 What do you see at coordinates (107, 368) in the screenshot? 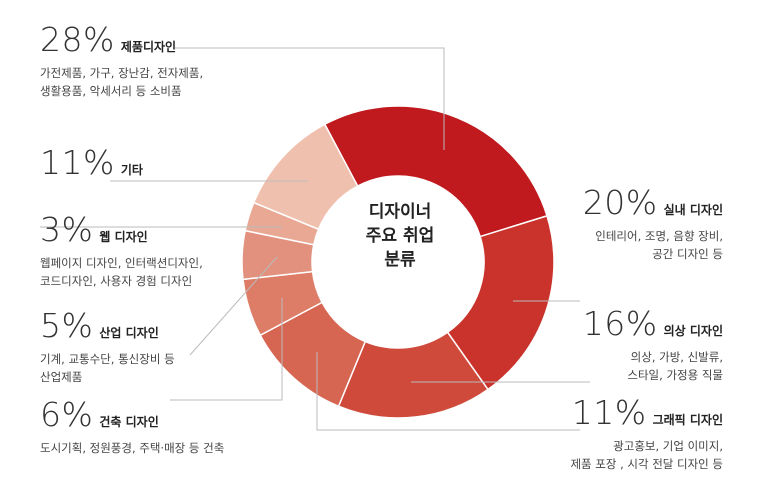
I see `slice-desc: 기계, 교통수단, 통신장비 등 산업제품` at bounding box center [107, 368].